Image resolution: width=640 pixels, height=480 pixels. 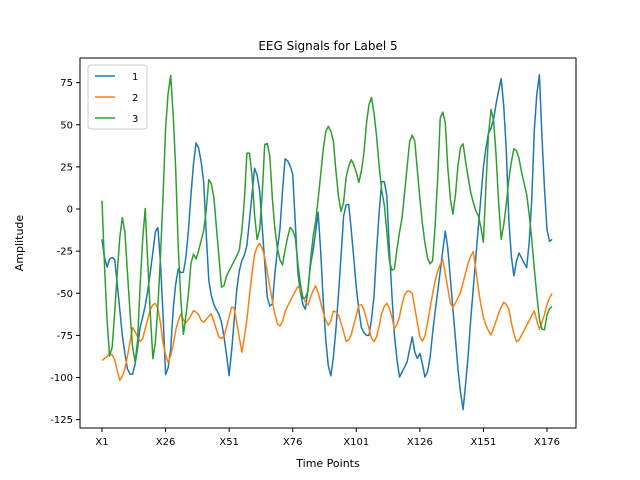 What do you see at coordinates (135, 119) in the screenshot?
I see `legend-label-3: 3` at bounding box center [135, 119].